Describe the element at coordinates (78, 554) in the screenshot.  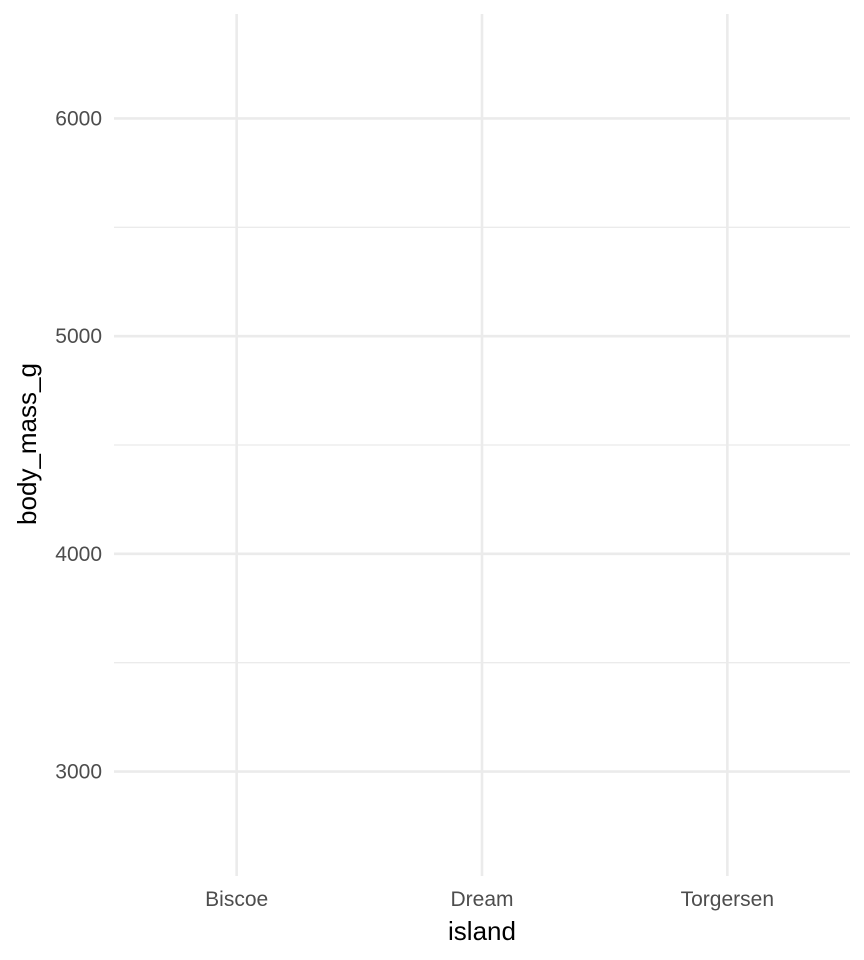
I see `y-tick-label: 4000` at that location.